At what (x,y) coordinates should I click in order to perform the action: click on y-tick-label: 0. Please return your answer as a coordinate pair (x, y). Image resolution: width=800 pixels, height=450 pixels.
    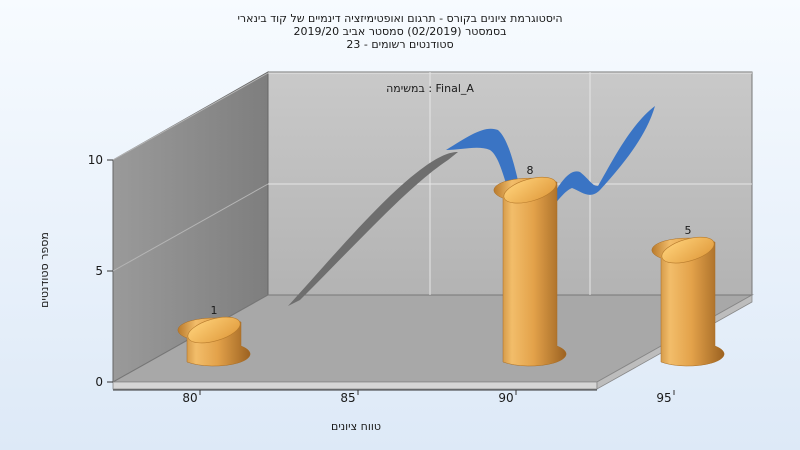
    Looking at the image, I should click on (99, 382).